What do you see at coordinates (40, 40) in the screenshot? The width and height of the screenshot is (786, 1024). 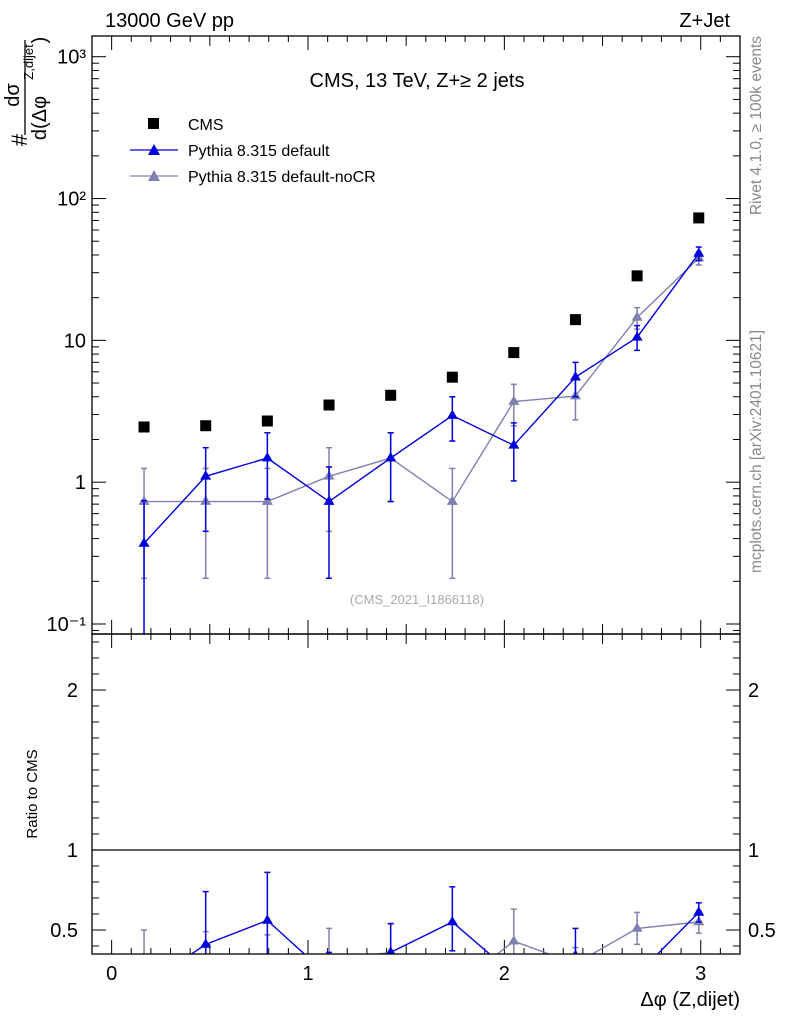 I see `ylabel-close: )` at bounding box center [40, 40].